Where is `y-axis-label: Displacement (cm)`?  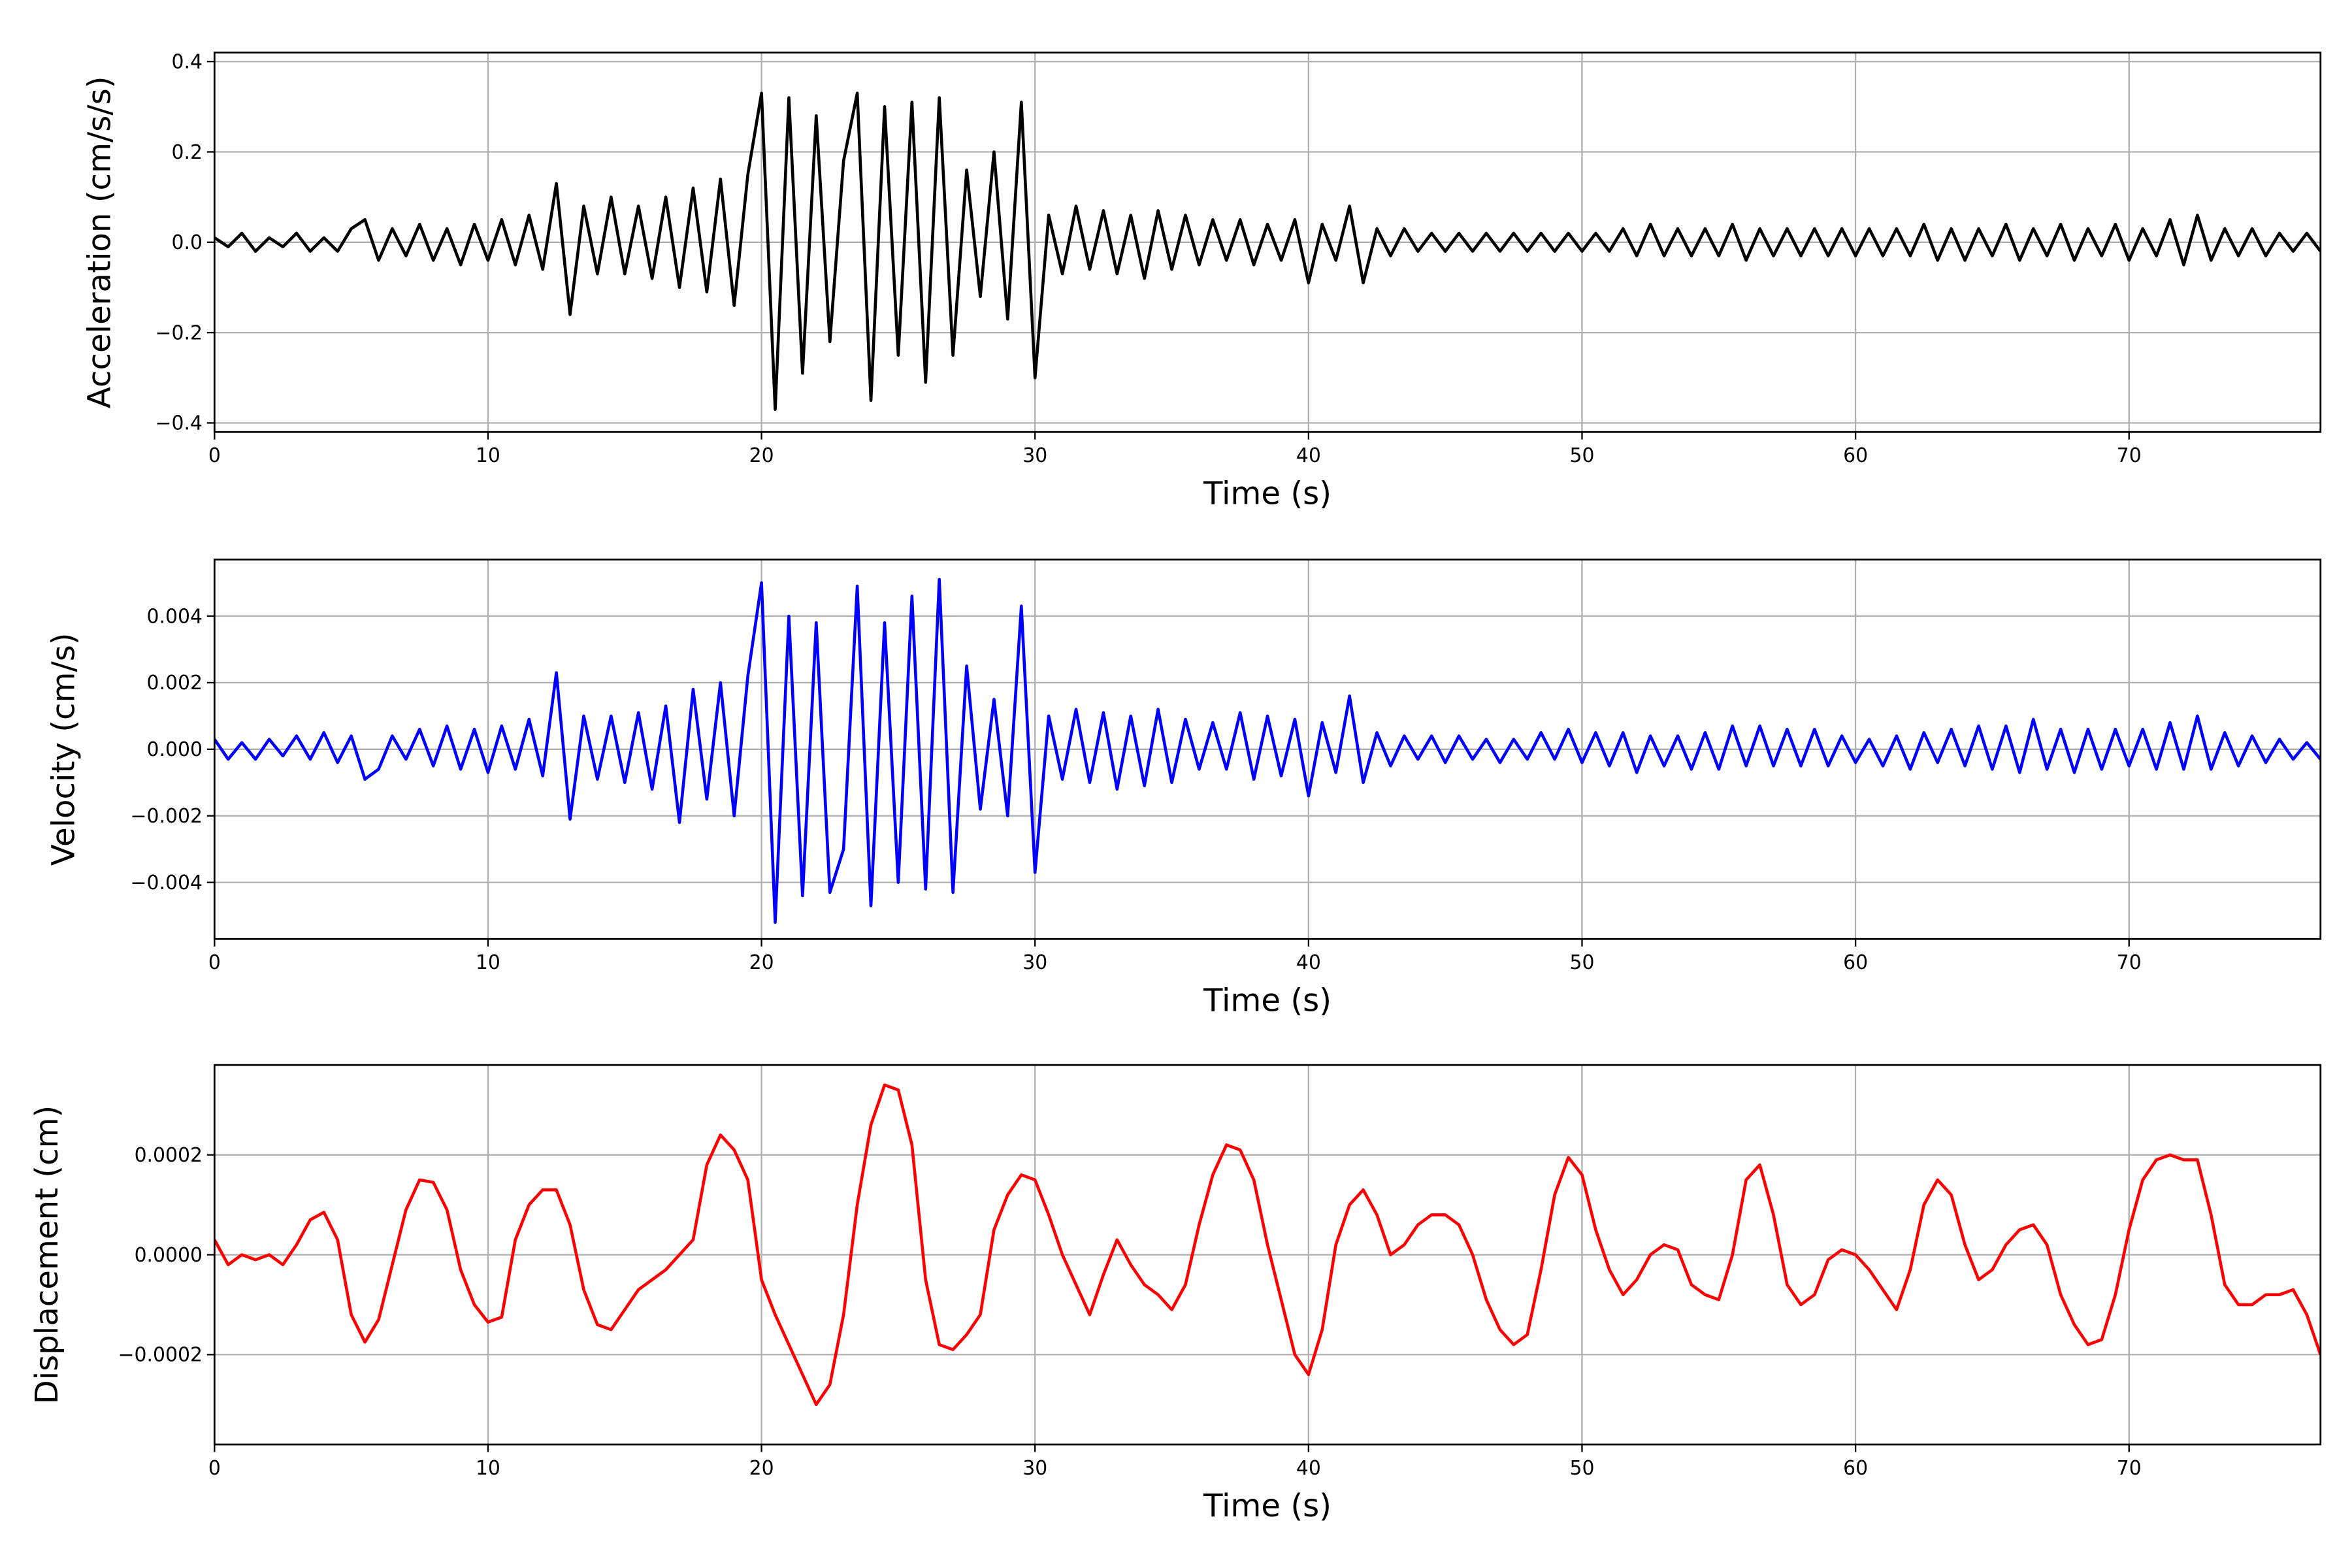
y-axis-label: Displacement (cm) is located at coordinates (47, 1255).